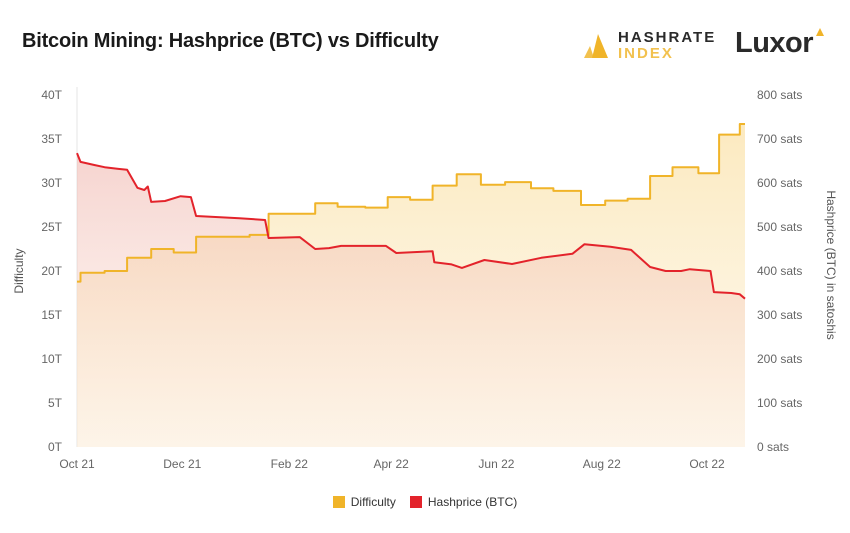 Image resolution: width=850 pixels, height=533 pixels. I want to click on luxor-logo: Luxor, so click(774, 43).